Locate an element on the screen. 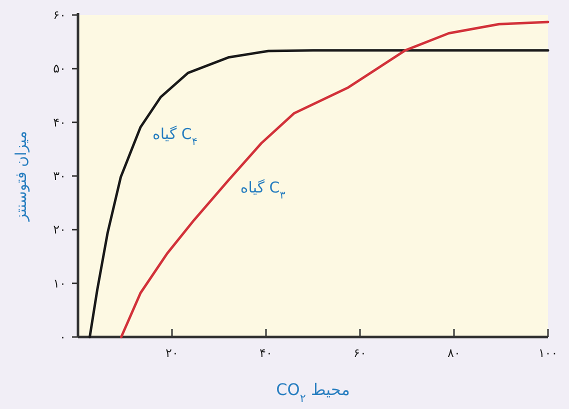 Image resolution: width=569 pixels, height=409 pixels. y-tick-label: ۴۰ is located at coordinates (59, 122).